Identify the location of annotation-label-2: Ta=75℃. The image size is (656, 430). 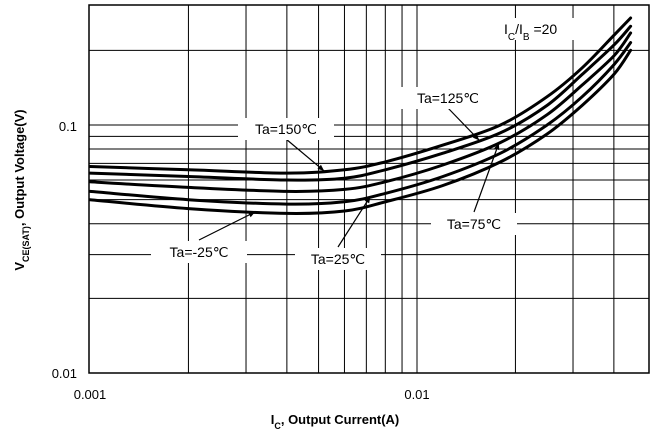
(474, 224).